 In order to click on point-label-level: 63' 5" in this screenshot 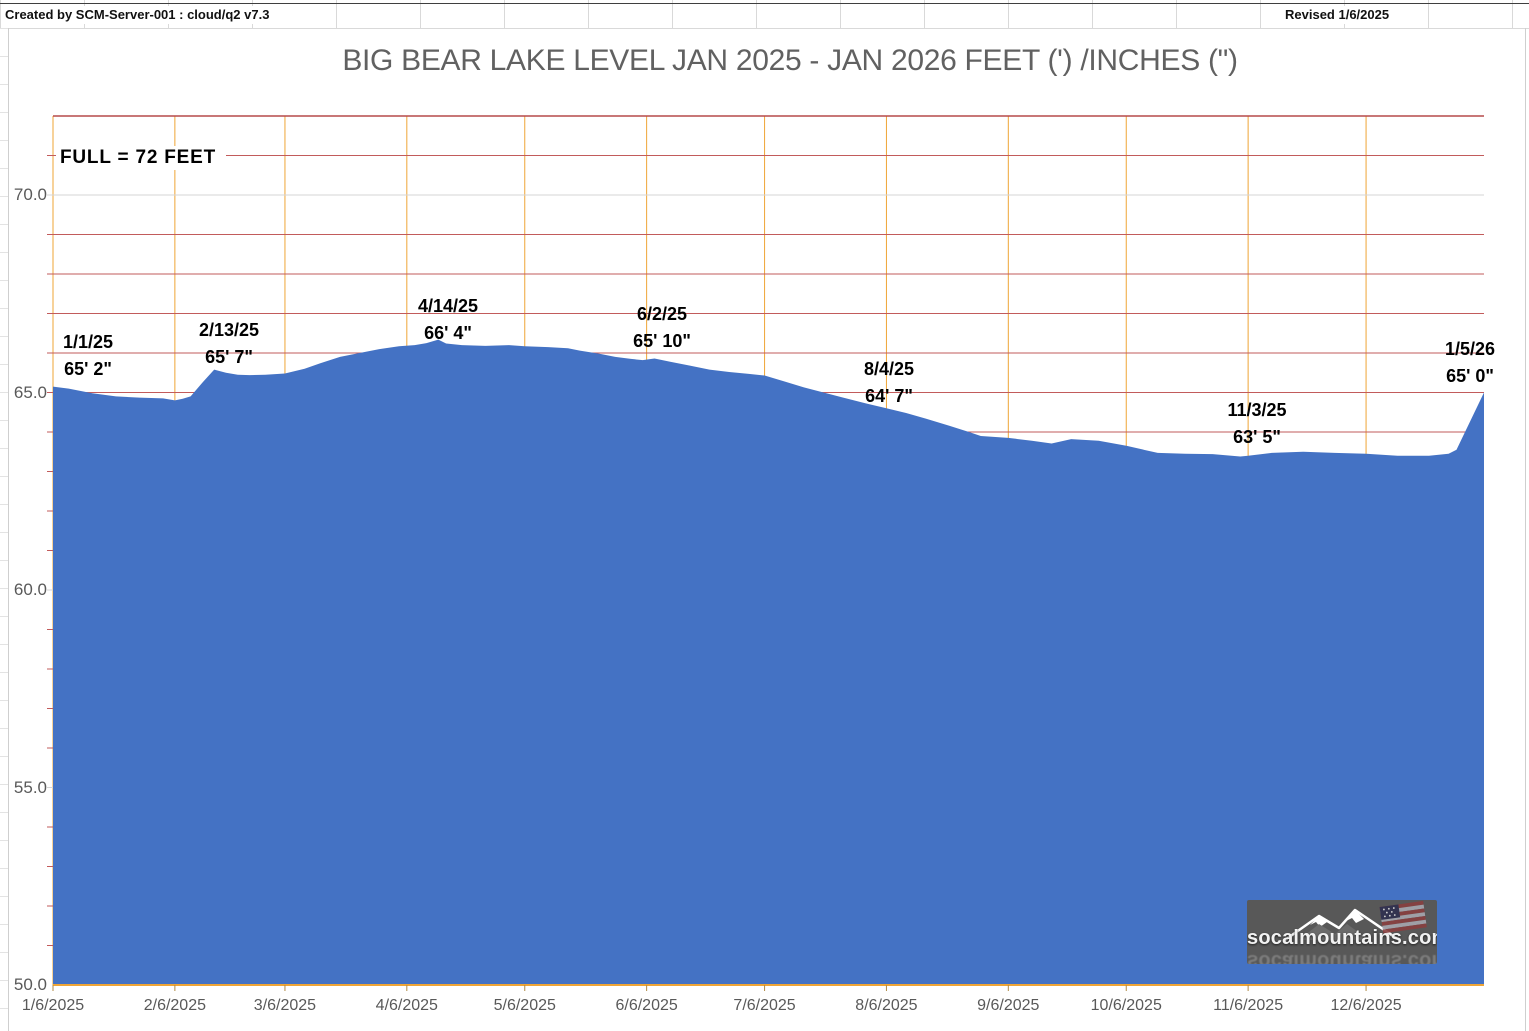, I will do `click(1257, 437)`.